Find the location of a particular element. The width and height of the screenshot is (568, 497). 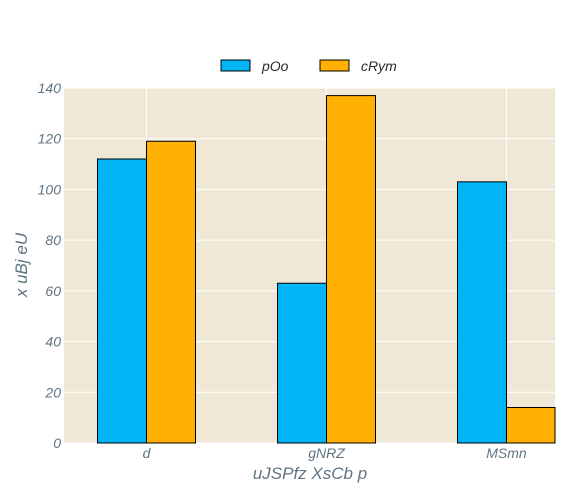

x-tick-labels: d gNRZ MSmn is located at coordinates (335, 453).